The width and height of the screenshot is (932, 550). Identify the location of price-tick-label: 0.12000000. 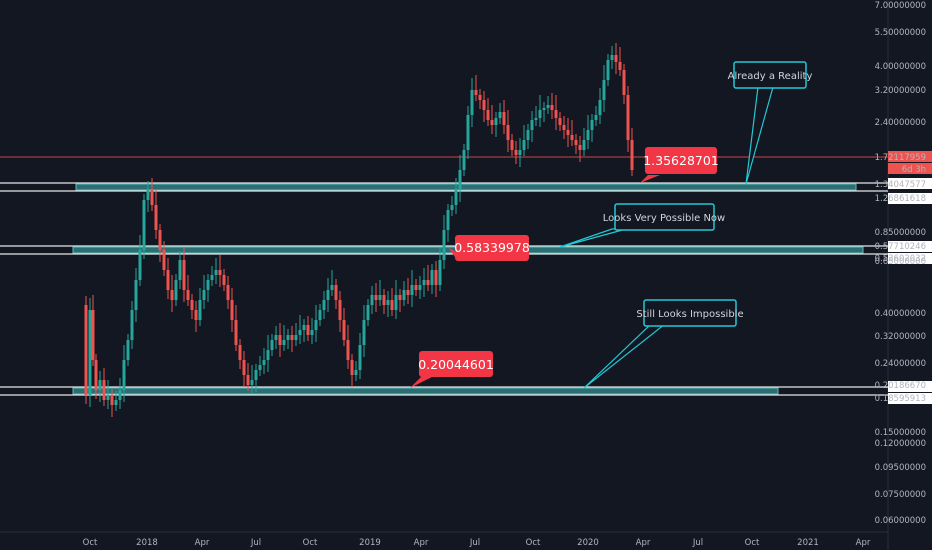
(900, 444).